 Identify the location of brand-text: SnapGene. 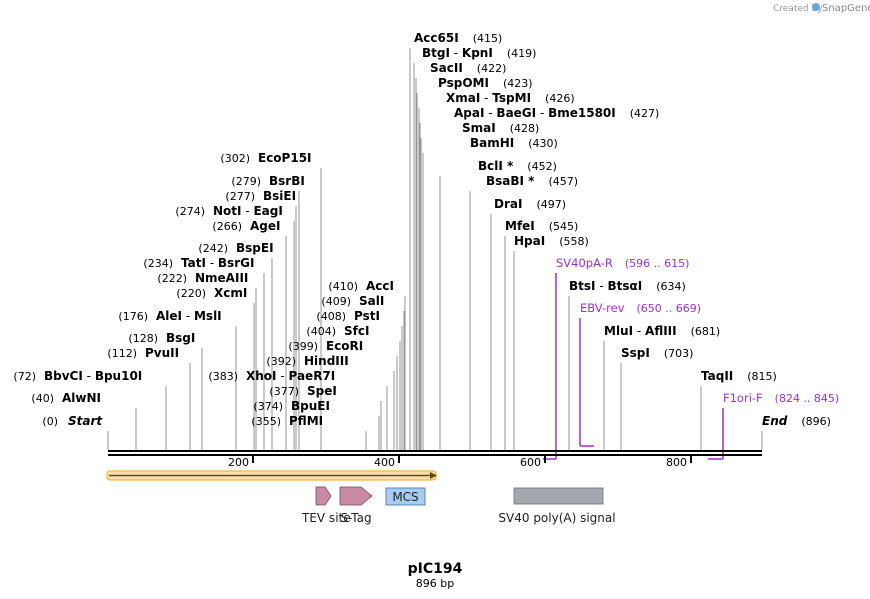
(846, 8).